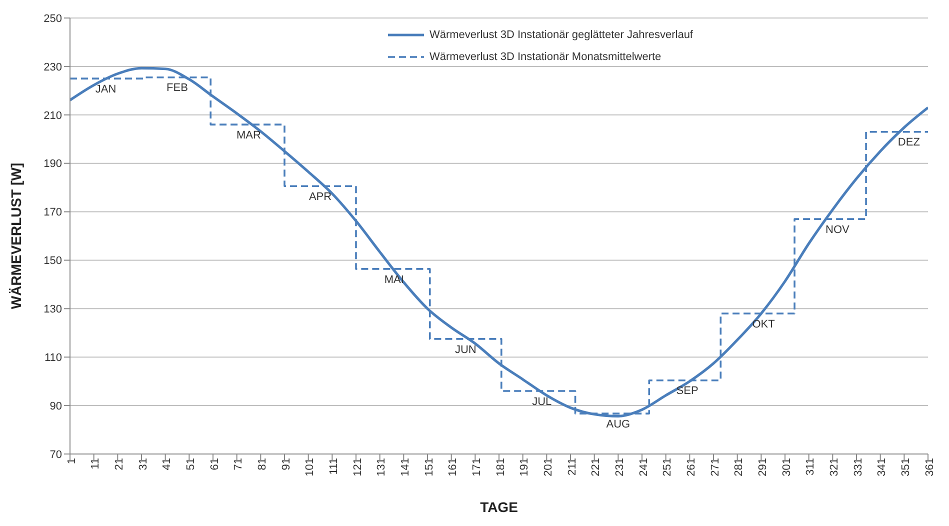  Describe the element at coordinates (53, 164) in the screenshot. I see `y-tick-label: 190` at that location.